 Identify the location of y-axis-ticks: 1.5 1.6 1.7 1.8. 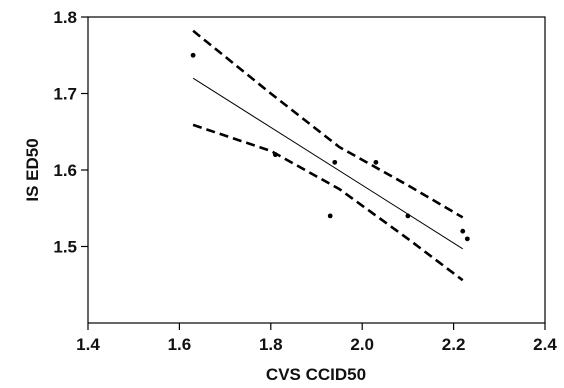
(70, 132).